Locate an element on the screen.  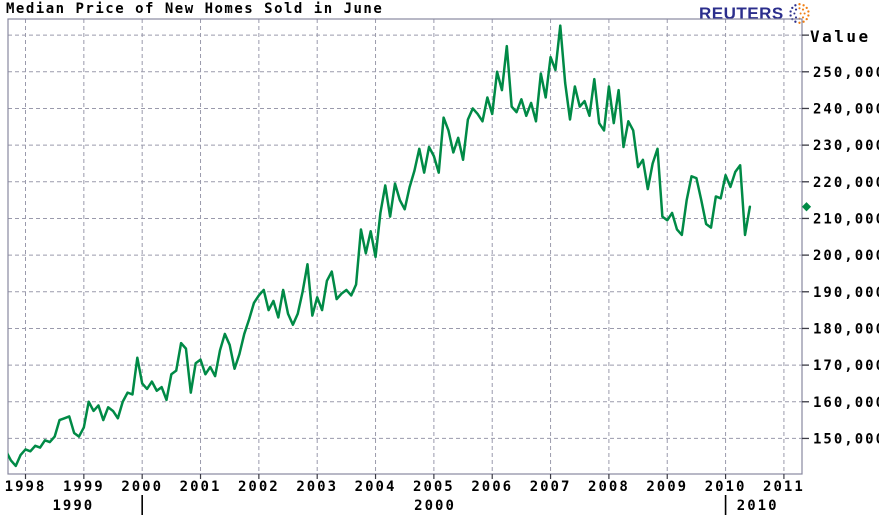
decade-row: 1990 2000 2010 is located at coordinates (415, 505).